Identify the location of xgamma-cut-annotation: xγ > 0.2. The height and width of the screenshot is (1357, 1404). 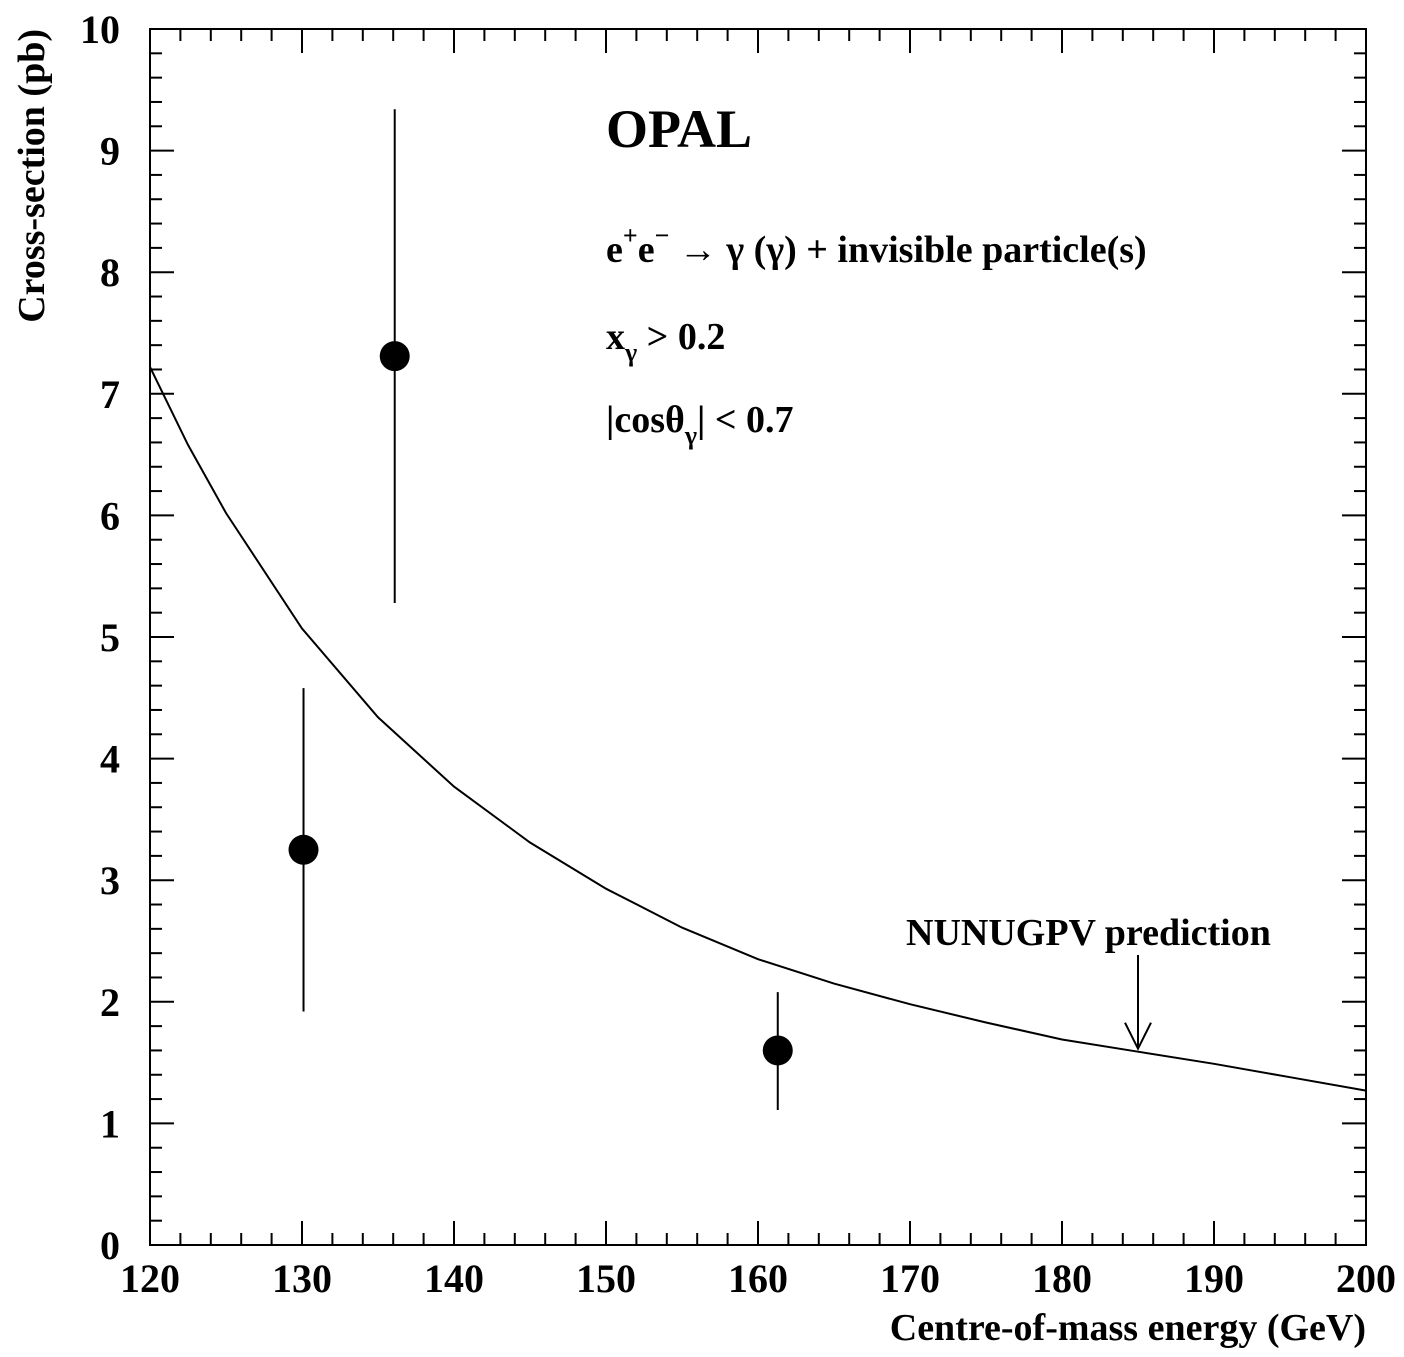
(665, 341).